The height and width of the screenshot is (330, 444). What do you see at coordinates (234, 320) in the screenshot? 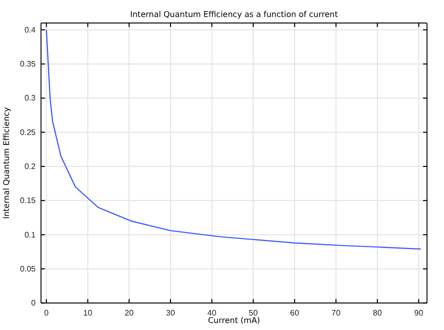
I see `x-axis-title: Current (mA)` at bounding box center [234, 320].